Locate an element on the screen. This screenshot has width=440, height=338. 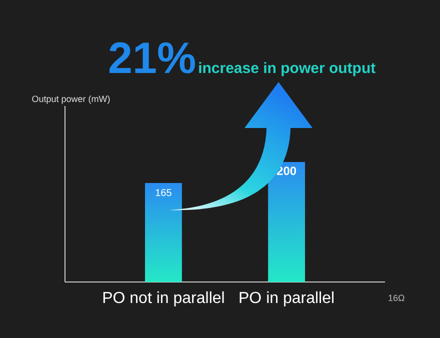
x-tick-label: PO not in parallel is located at coordinates (163, 298).